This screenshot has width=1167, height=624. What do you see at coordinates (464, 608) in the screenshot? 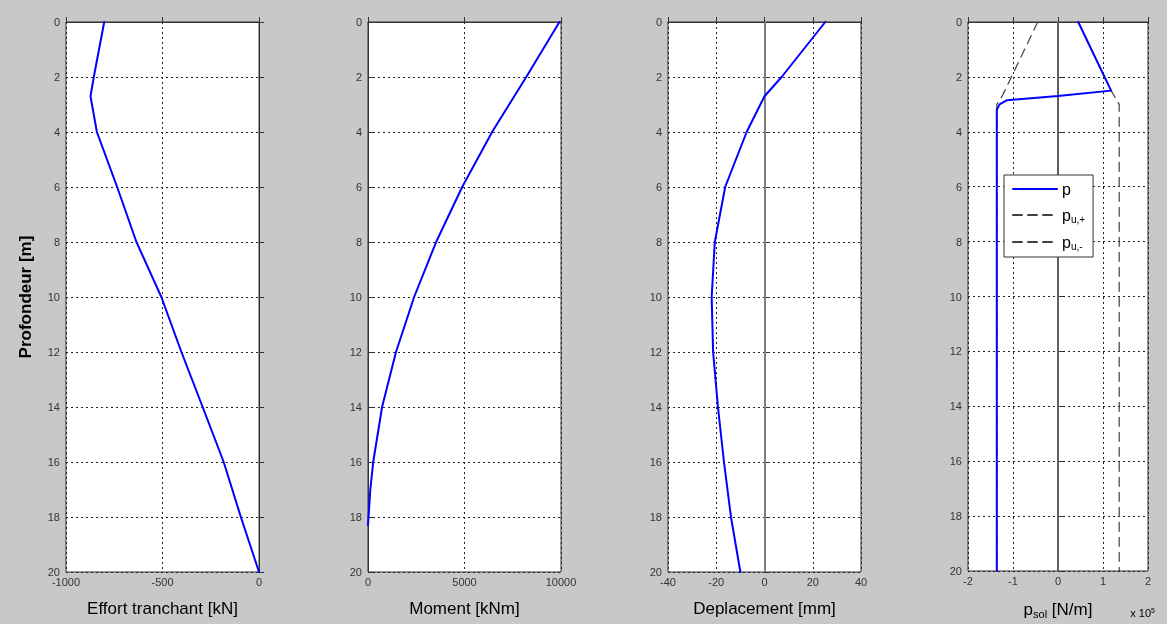
I see `x-axis-title: Moment [kNm]` at bounding box center [464, 608].